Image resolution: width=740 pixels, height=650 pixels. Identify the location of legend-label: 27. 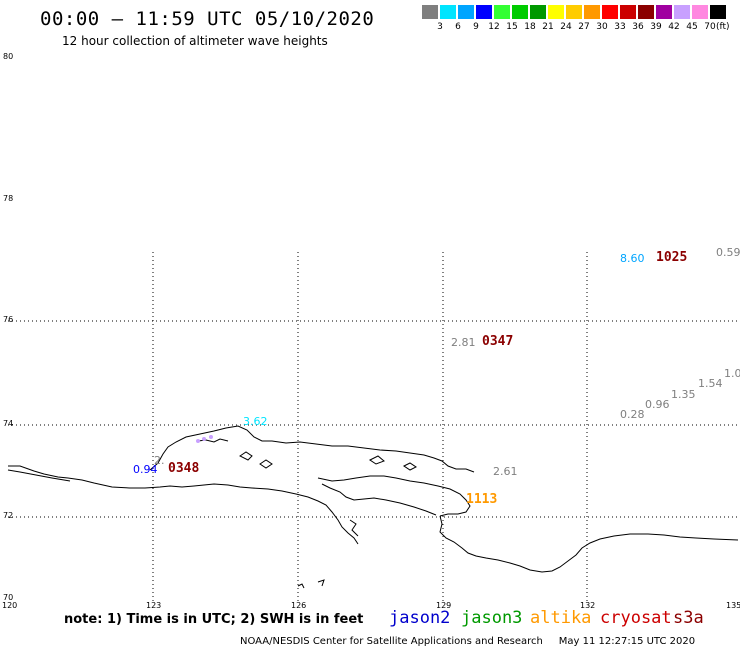
(584, 27).